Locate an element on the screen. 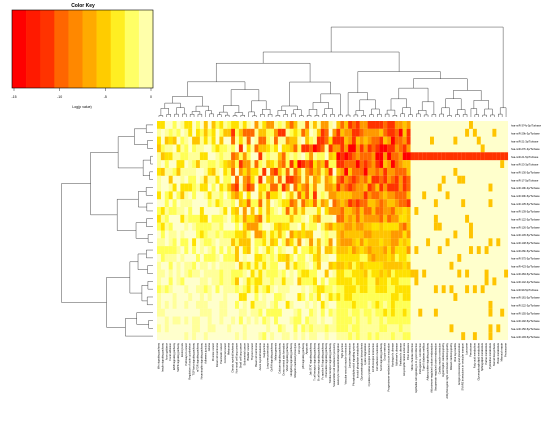 This screenshot has width=550, height=434. column-label: Endometrial cancer is located at coordinates (244, 354).